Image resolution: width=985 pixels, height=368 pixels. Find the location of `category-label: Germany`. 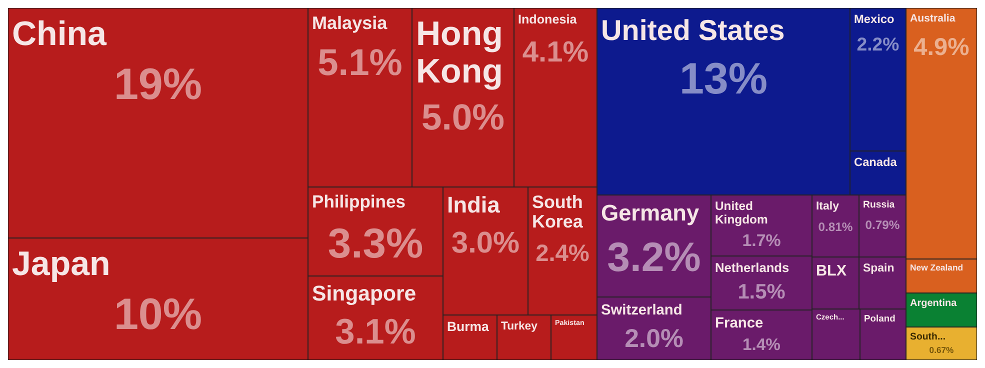

category-label: Germany is located at coordinates (650, 213).